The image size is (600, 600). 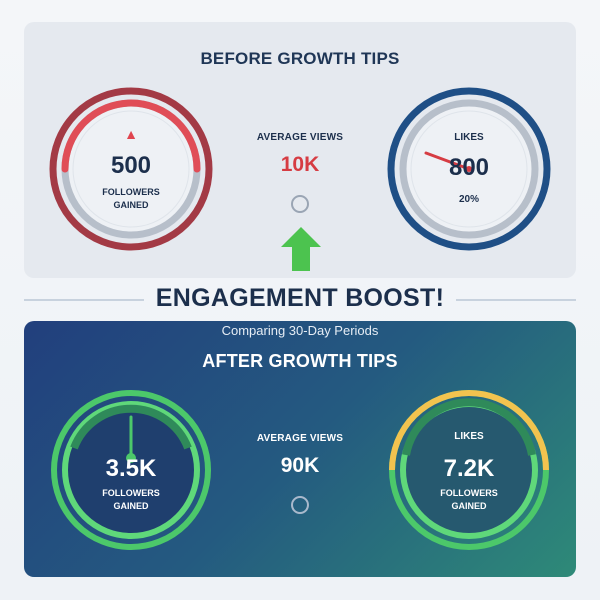 What do you see at coordinates (131, 192) in the screenshot?
I see `before-followers-label-1: FOLLOWERS` at bounding box center [131, 192].